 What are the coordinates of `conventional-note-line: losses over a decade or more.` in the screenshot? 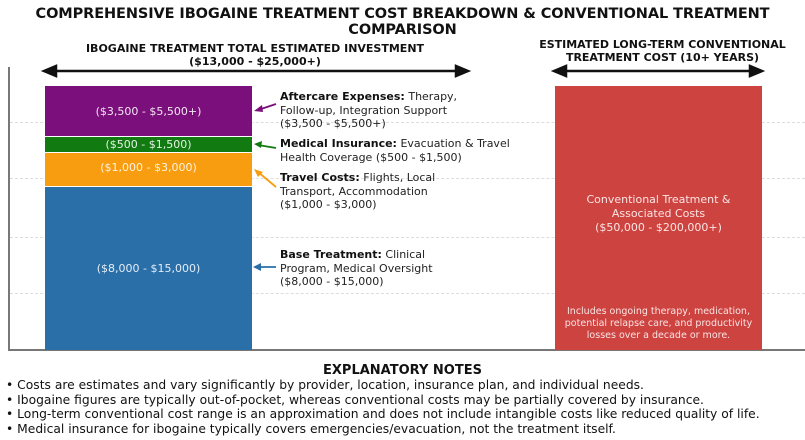 It's located at (658, 335).